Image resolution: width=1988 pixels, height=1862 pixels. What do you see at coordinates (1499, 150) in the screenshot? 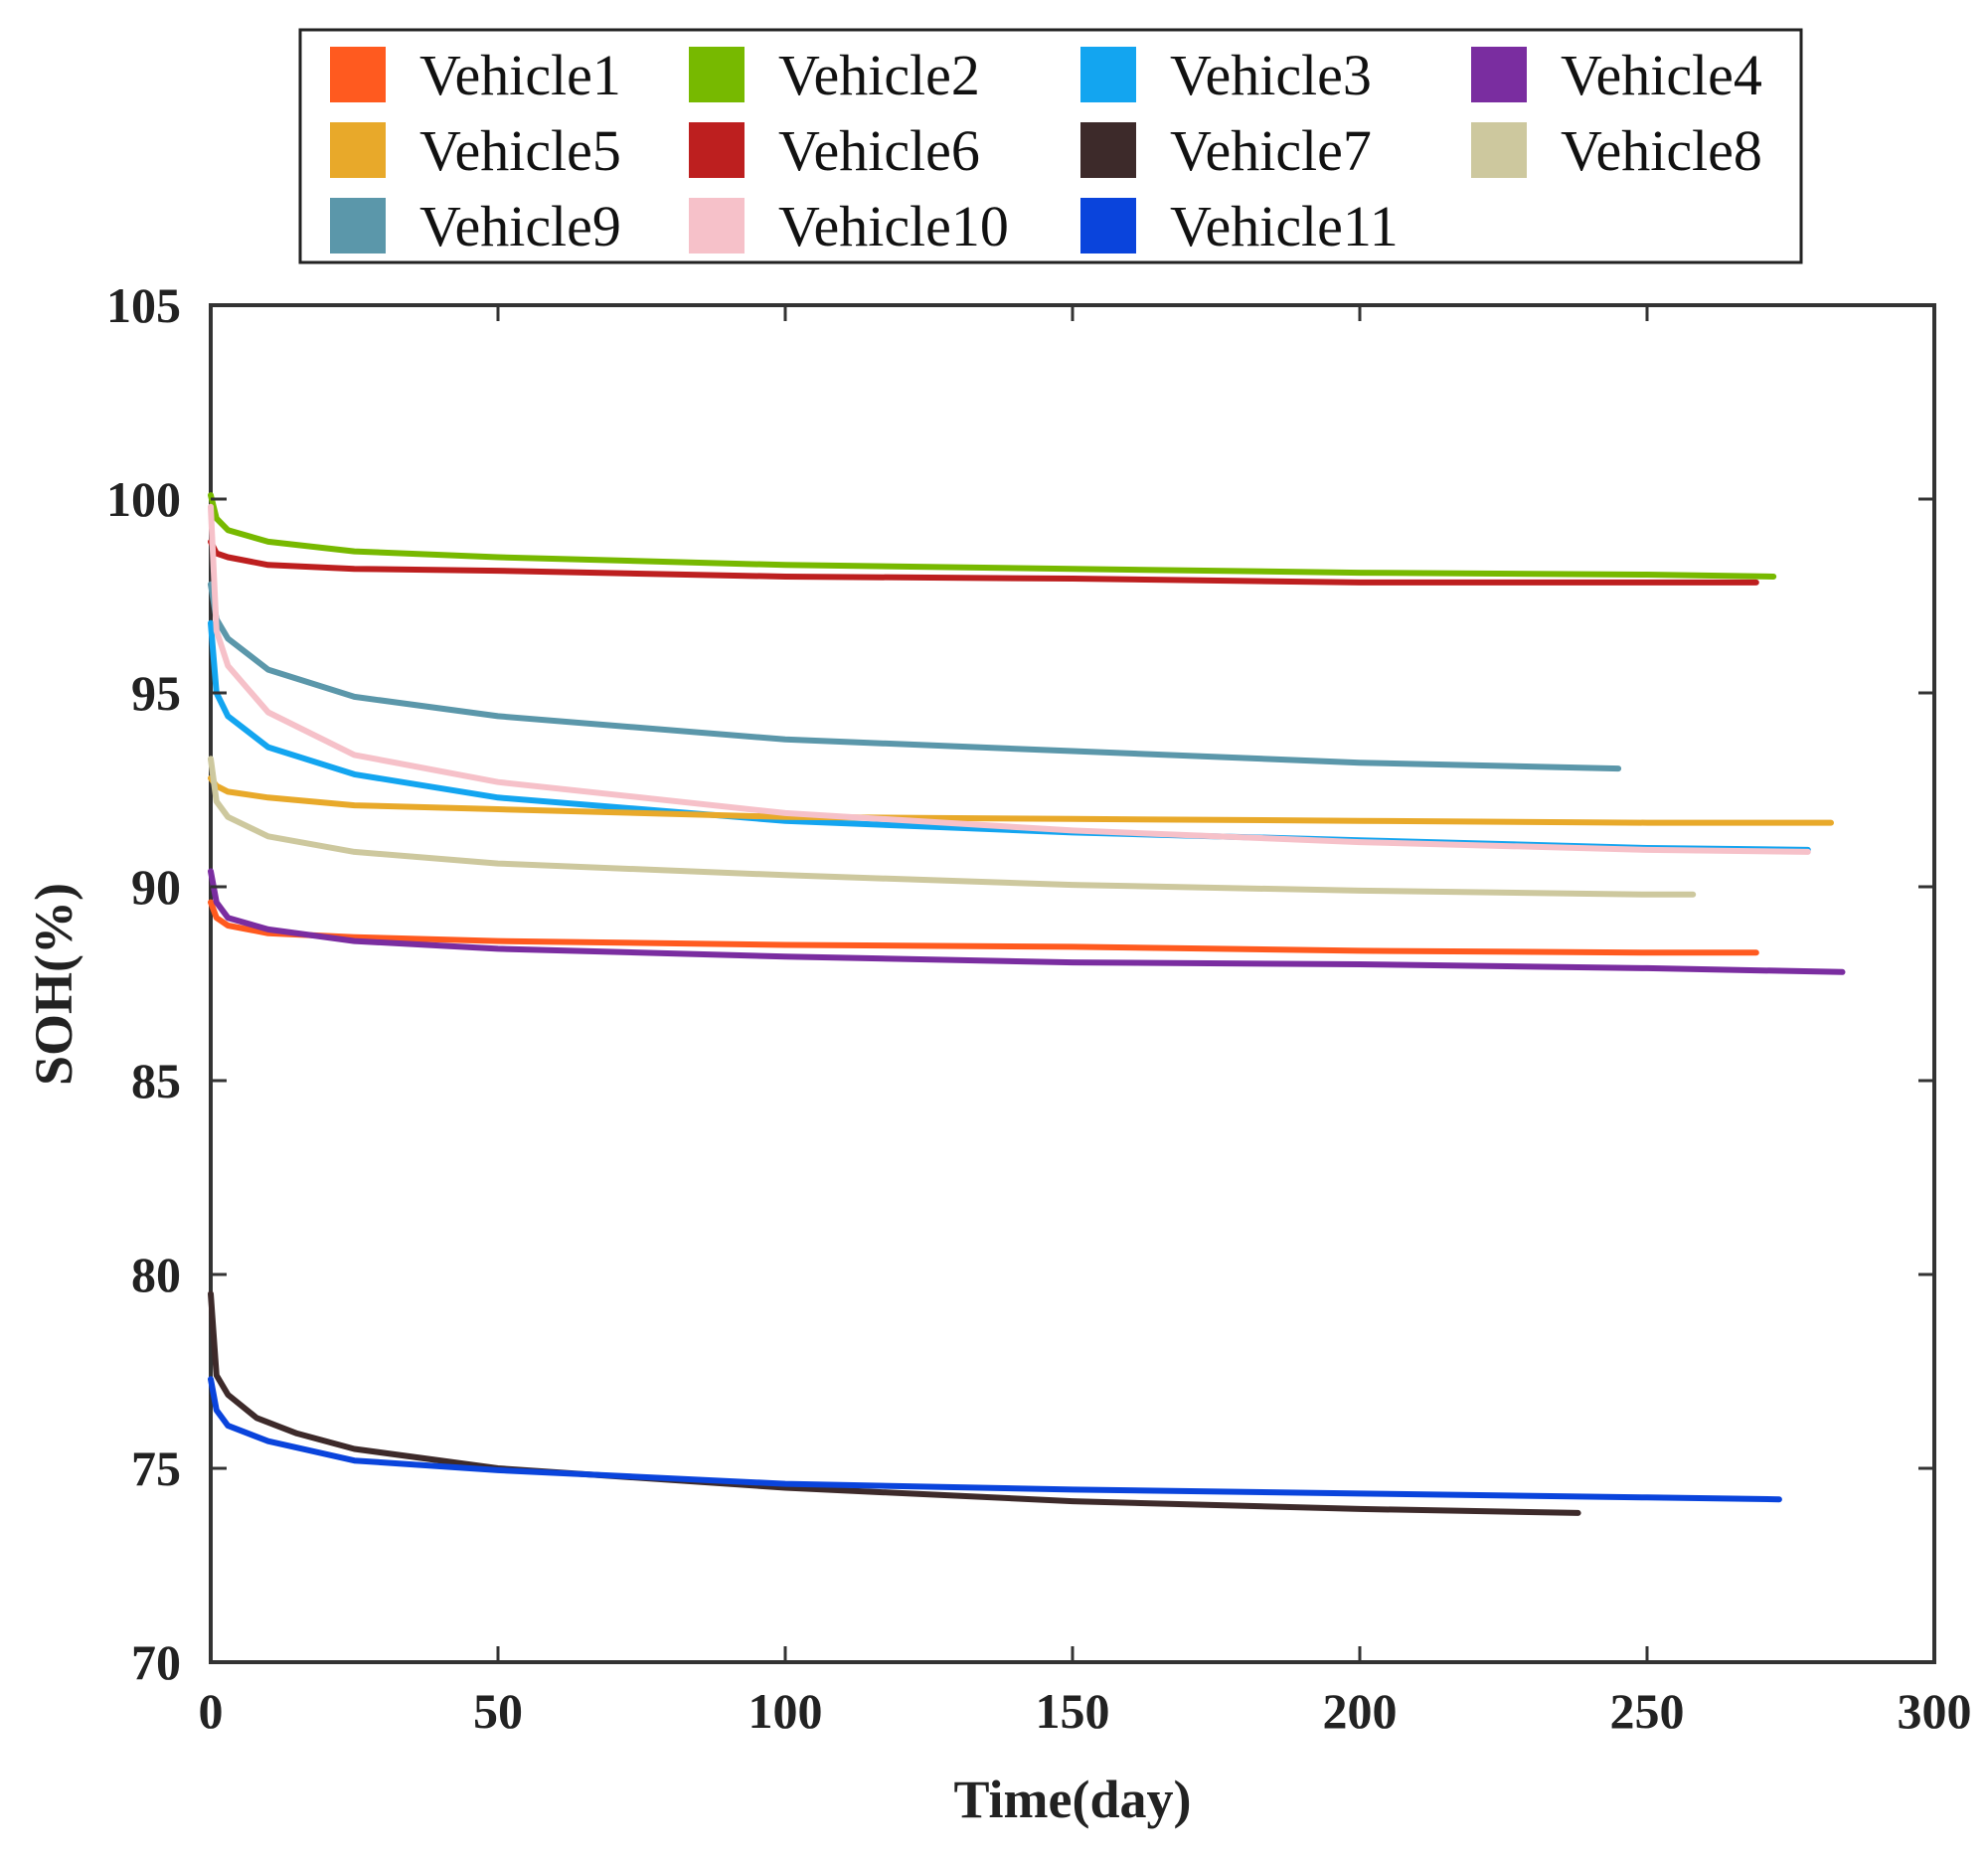
I see `legend-swatch-vehicle8` at bounding box center [1499, 150].